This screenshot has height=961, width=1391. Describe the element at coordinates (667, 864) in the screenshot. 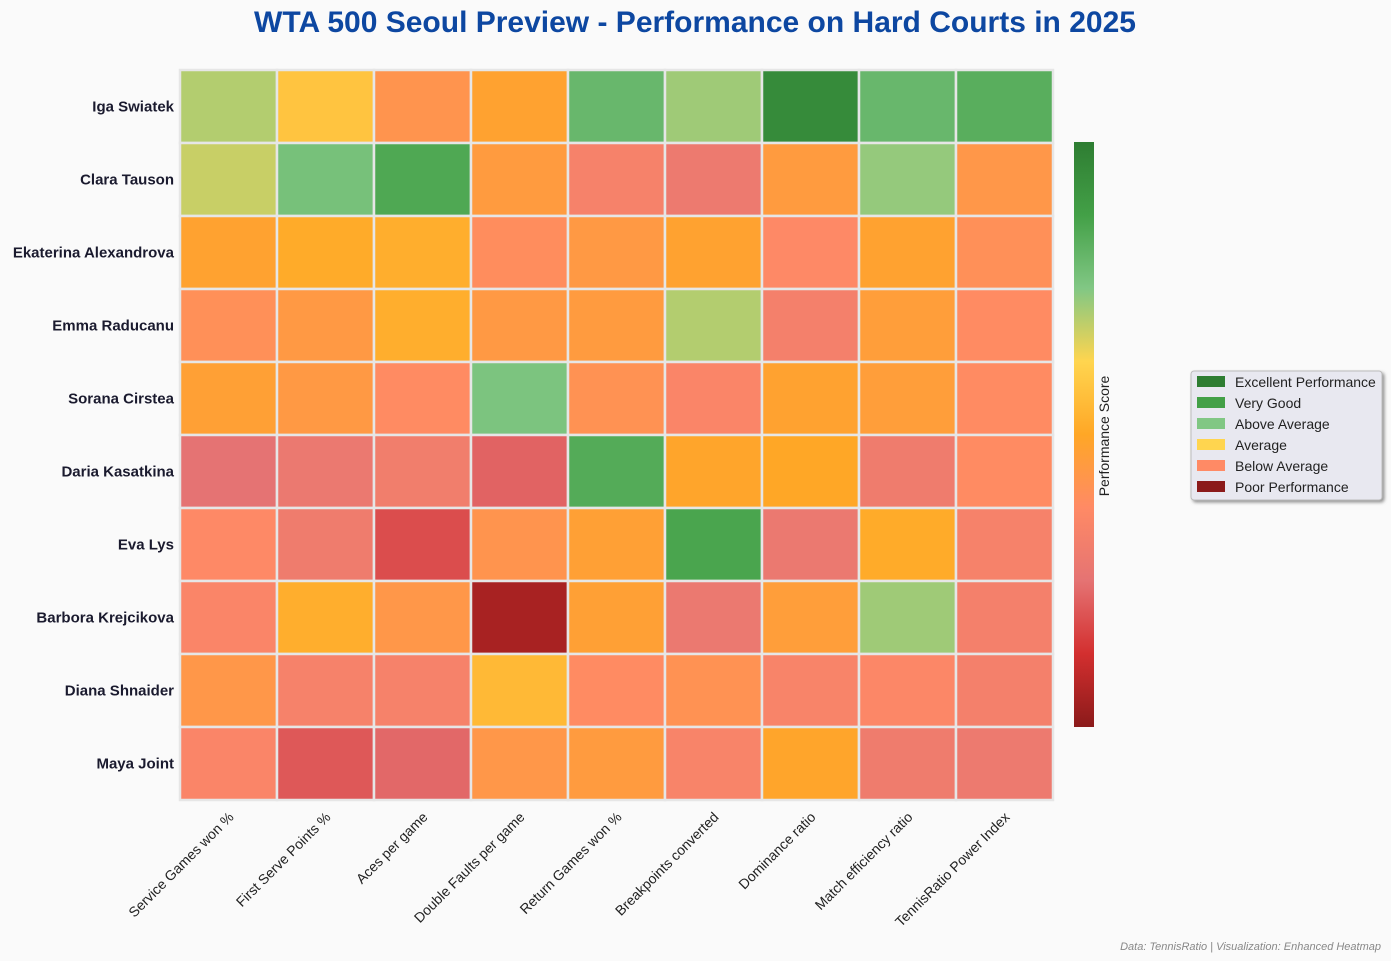

I see `column-label: Breakpoints converted` at that location.